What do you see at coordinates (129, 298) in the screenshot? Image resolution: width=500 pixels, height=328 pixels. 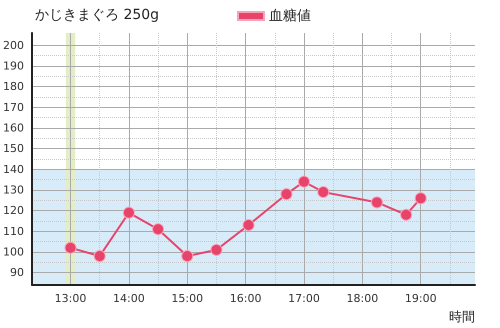 I see `x-tick-label: 14:00` at bounding box center [129, 298].